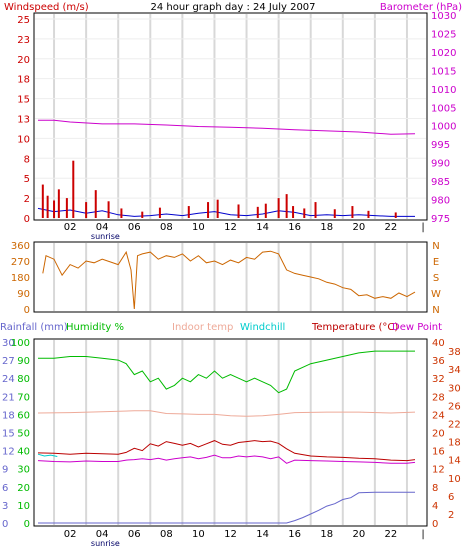  Describe the element at coordinates (438, 452) in the screenshot. I see `temperature-tick-label: 16` at that location.